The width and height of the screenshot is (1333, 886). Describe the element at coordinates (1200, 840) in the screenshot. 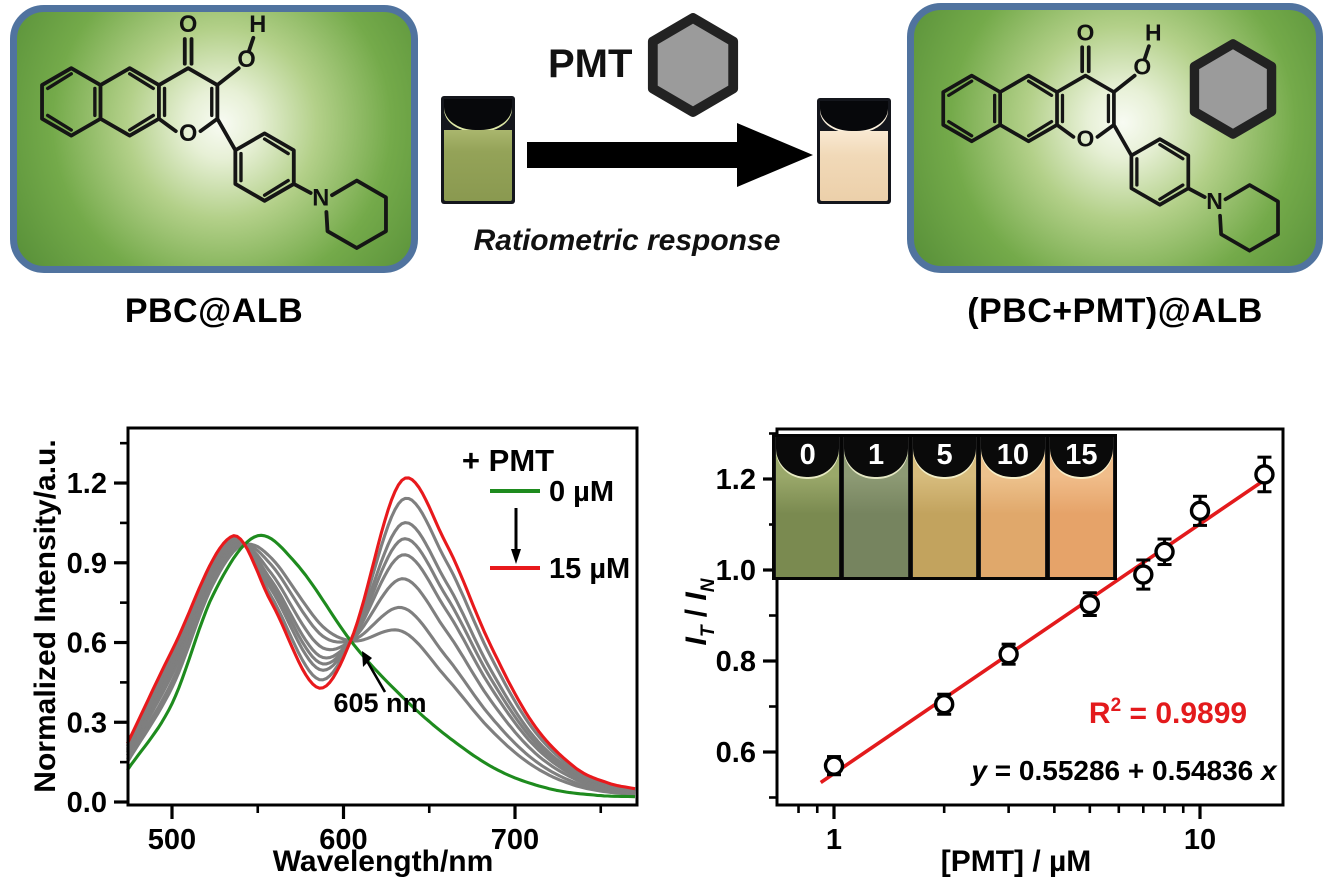

I see `x-tick-label: 10` at that location.